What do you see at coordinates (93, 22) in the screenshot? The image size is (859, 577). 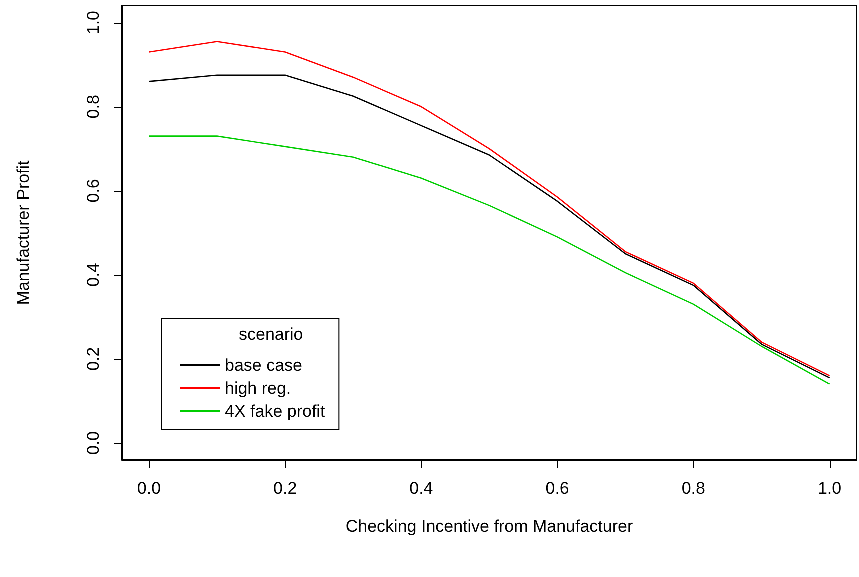 I see `y-tick-label: 1.0` at bounding box center [93, 22].